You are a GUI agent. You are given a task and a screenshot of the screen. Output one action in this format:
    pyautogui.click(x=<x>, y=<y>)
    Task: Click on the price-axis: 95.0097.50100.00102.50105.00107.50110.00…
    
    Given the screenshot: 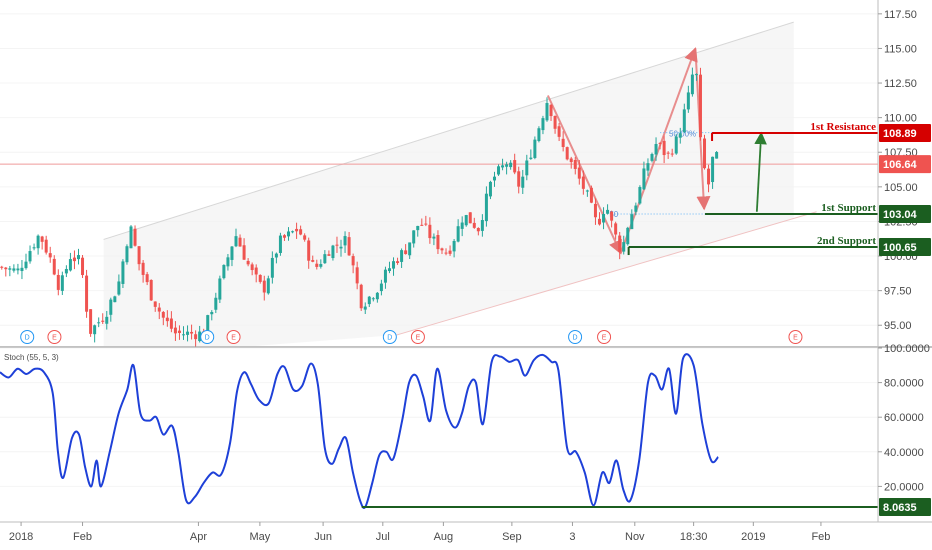 What is the action you would take?
    pyautogui.click(x=898, y=170)
    